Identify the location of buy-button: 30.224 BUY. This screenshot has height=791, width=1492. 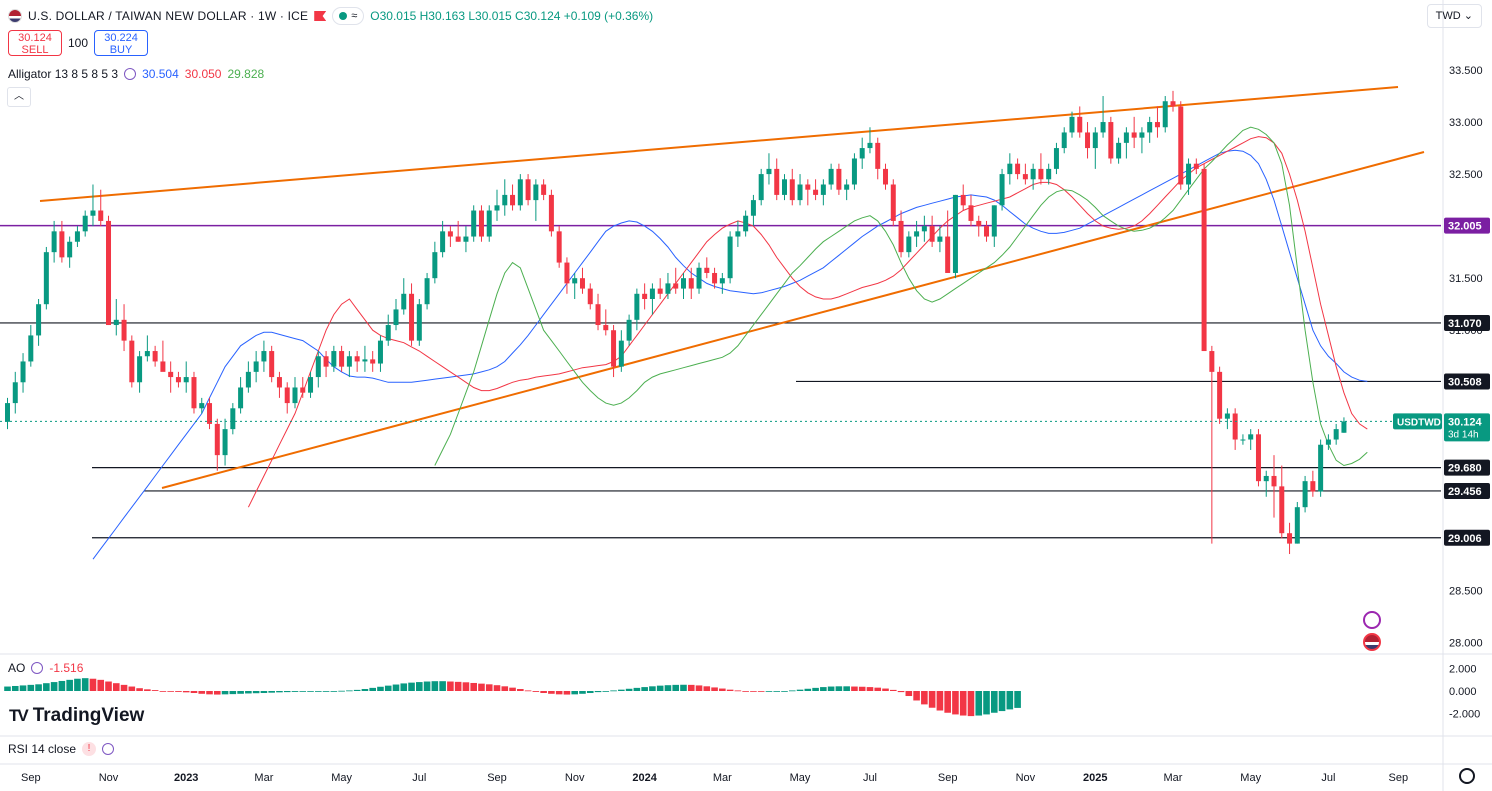
(121, 43).